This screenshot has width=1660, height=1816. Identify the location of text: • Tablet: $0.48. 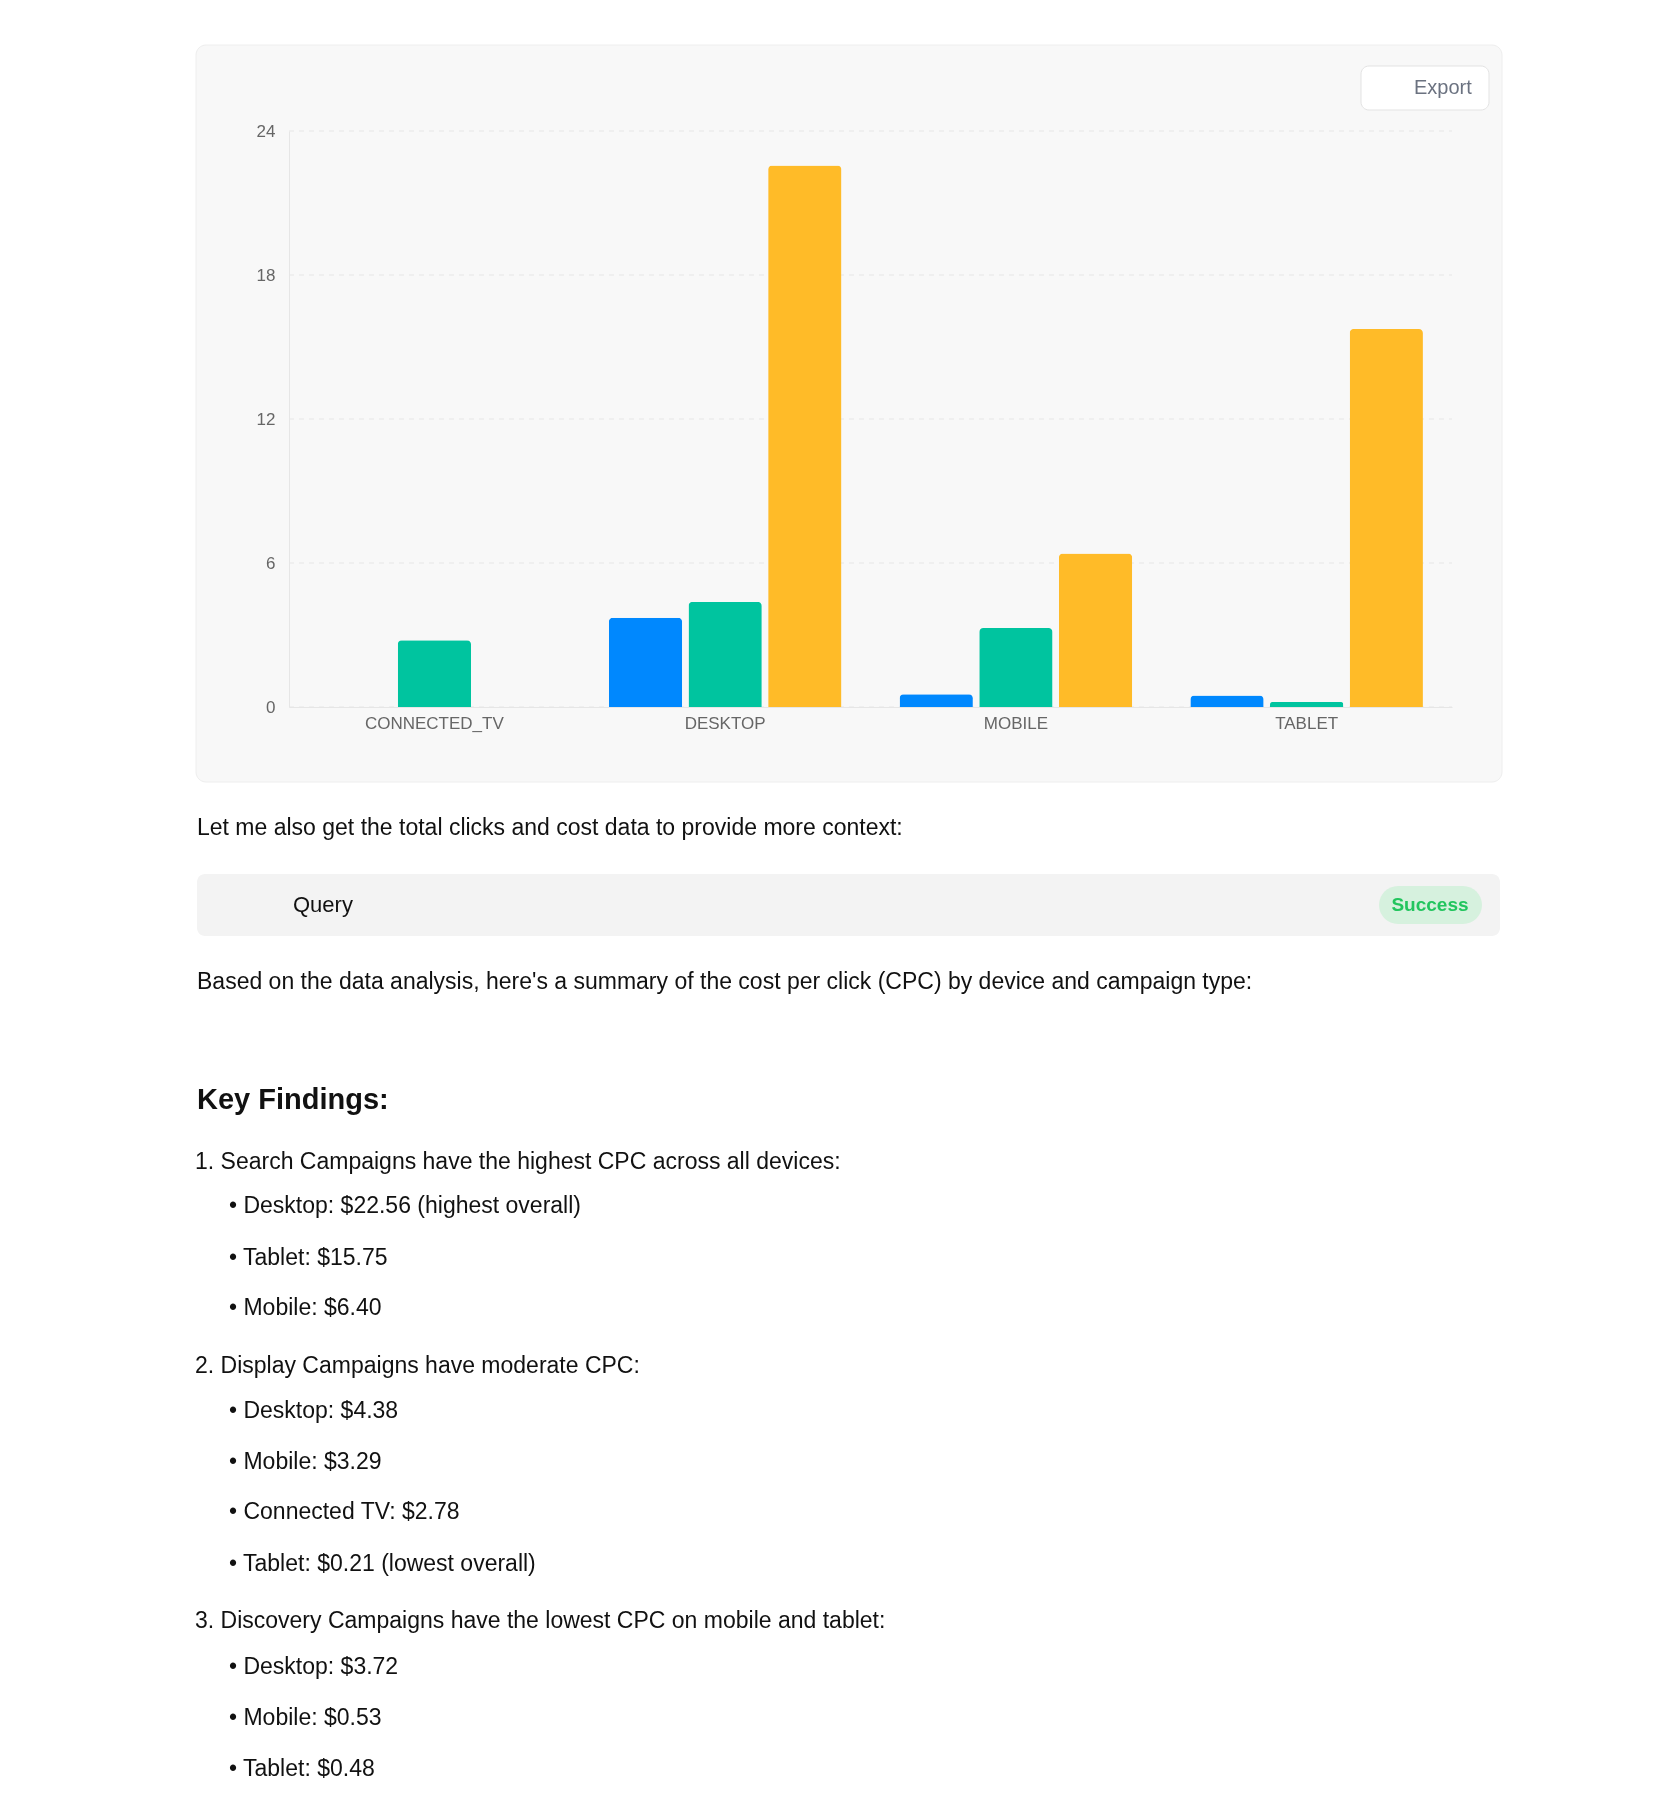
(302, 1768).